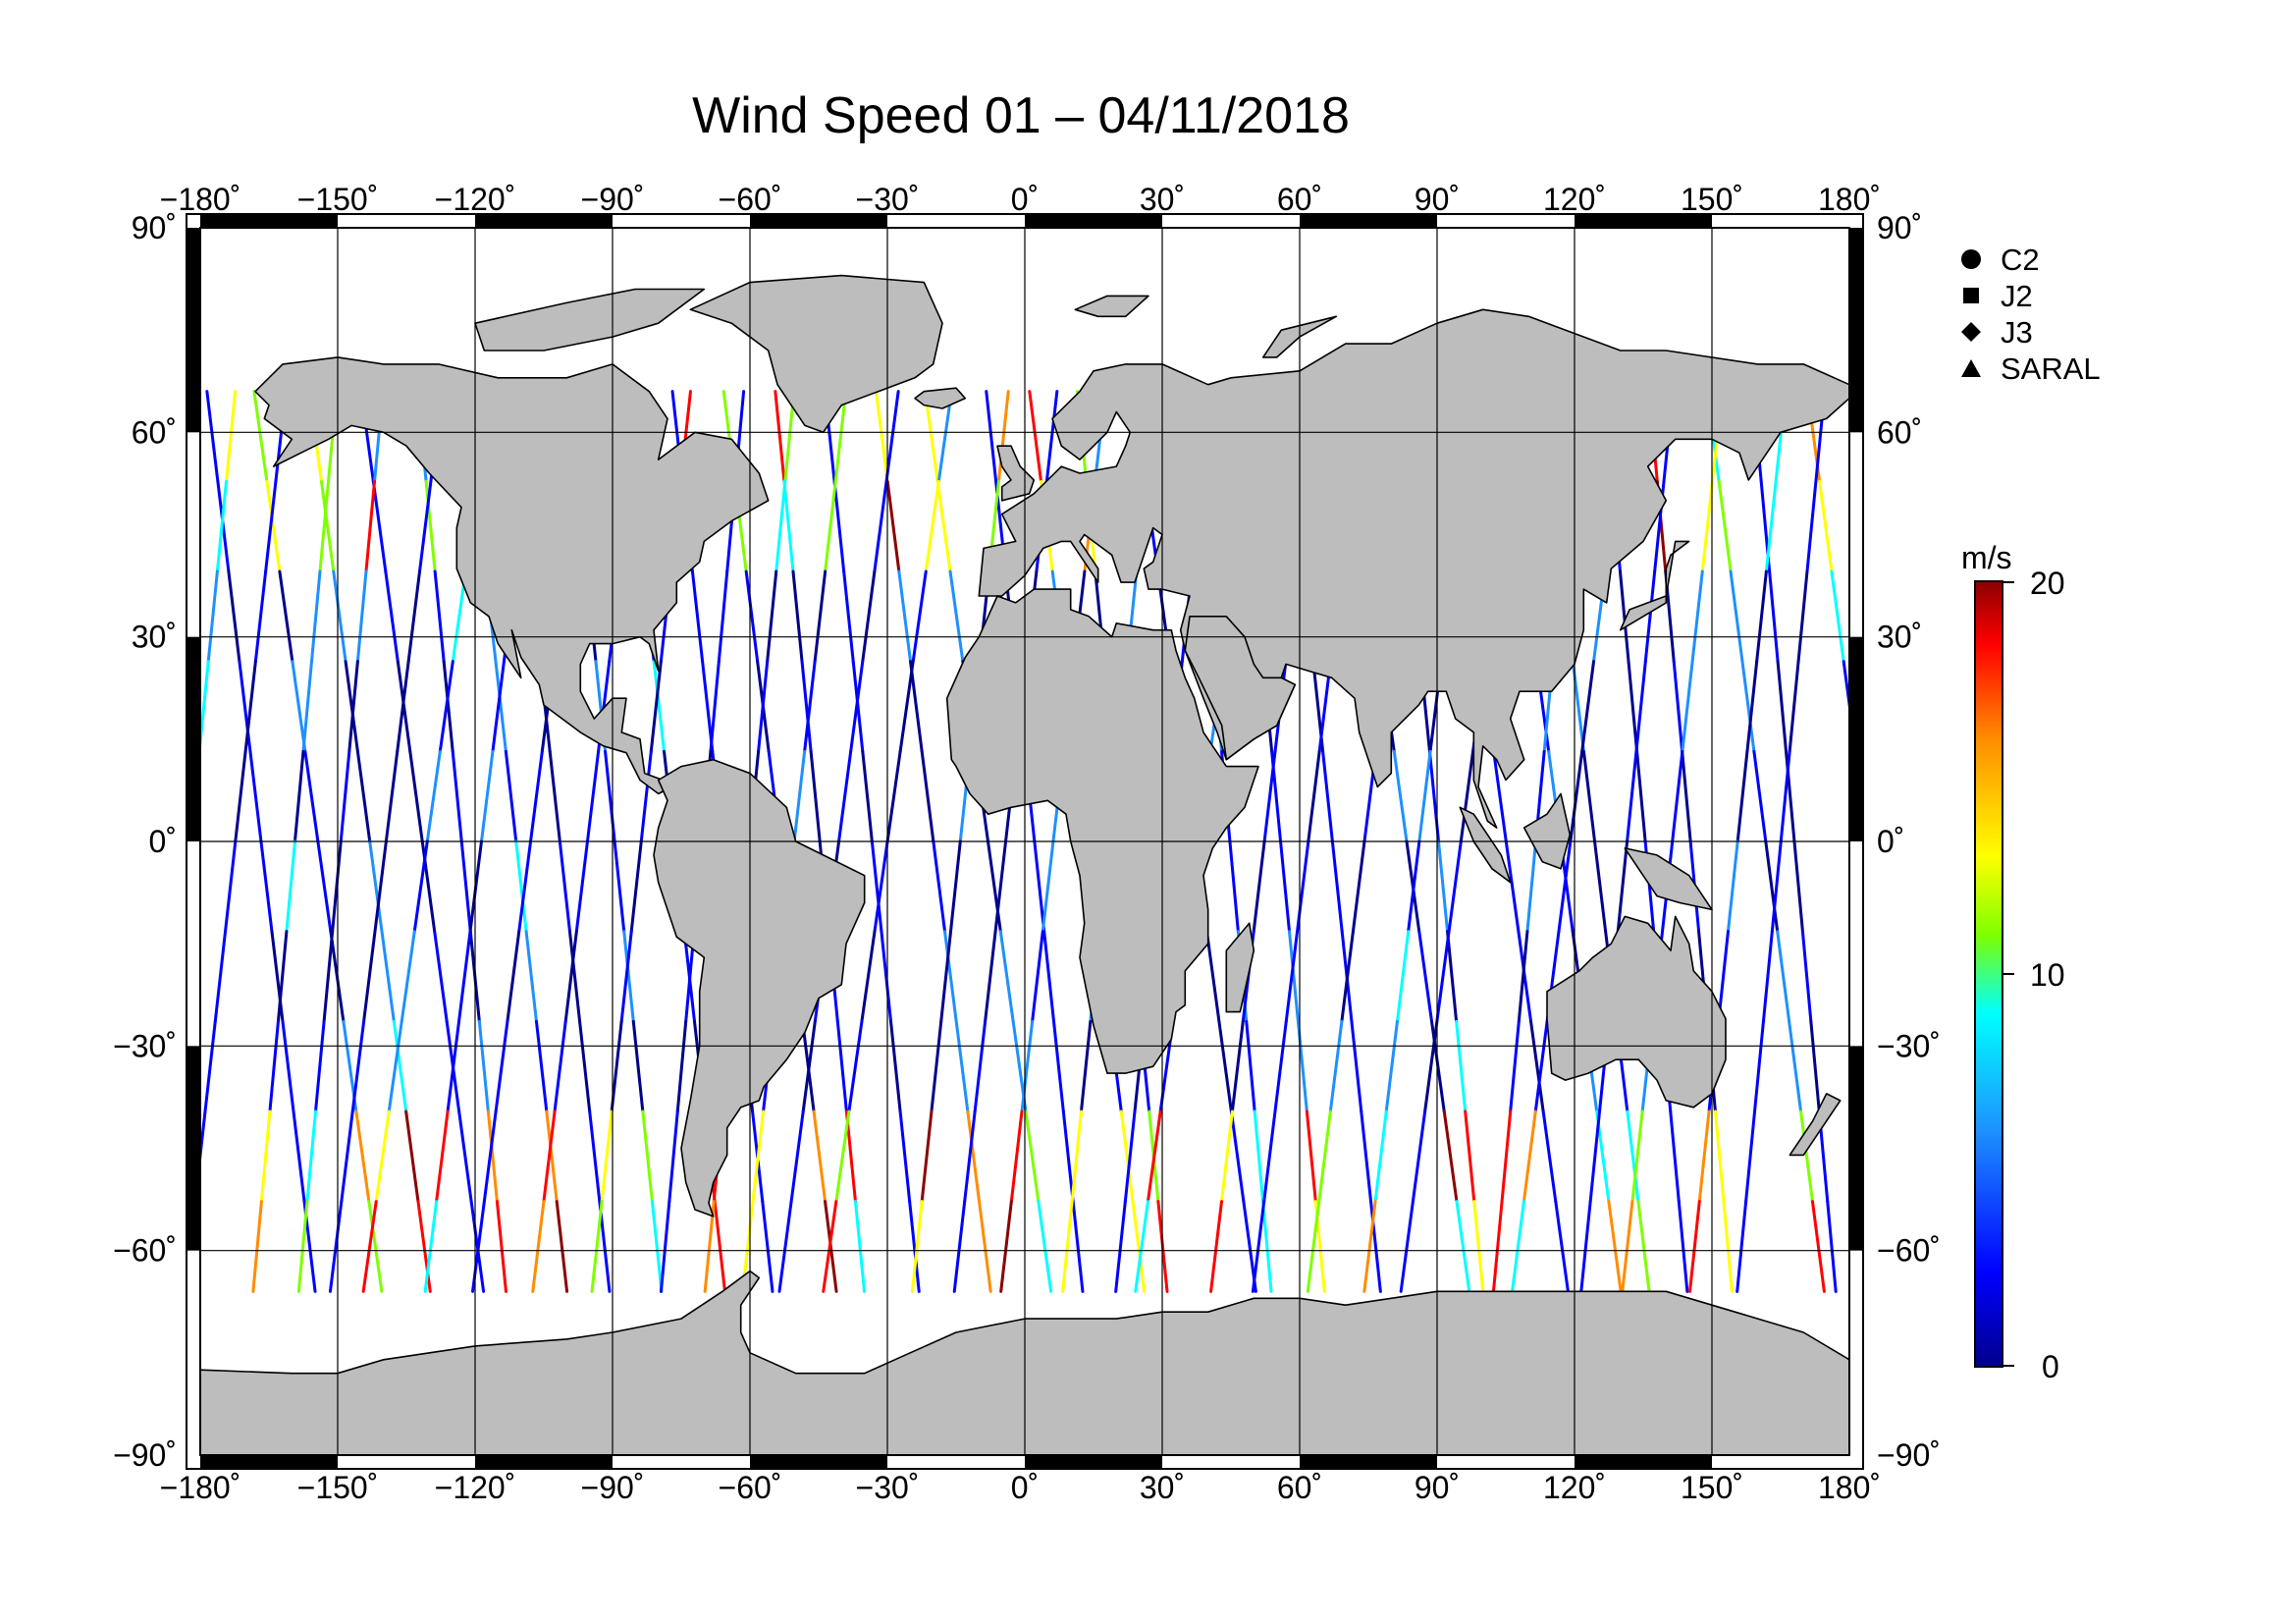 This screenshot has height=1623, width=2296. Describe the element at coordinates (1890, 841) in the screenshot. I see `lat-tick-label-right: 0˚` at that location.